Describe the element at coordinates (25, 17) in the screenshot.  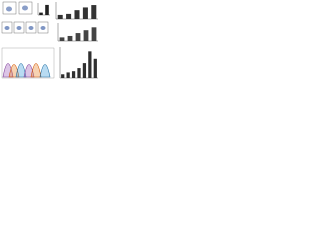
I see `flow-plots` at that location.